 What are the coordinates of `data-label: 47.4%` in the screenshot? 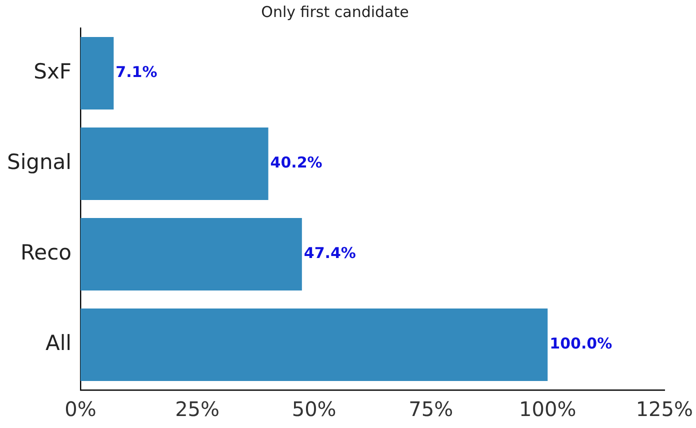 It's located at (330, 253).